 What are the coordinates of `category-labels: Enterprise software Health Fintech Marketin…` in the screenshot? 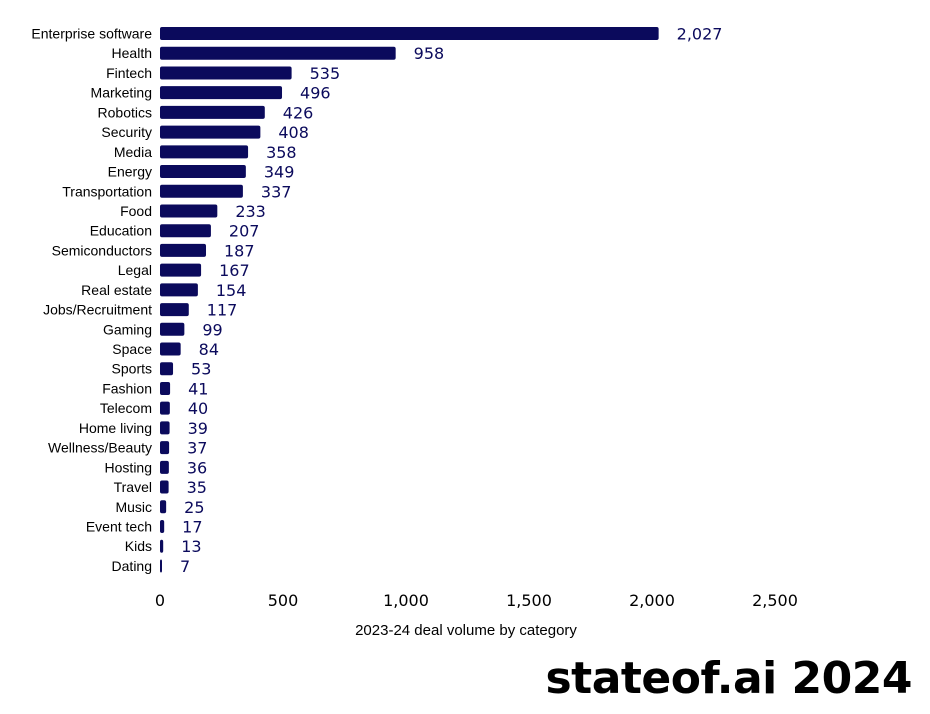 It's located at (91, 300).